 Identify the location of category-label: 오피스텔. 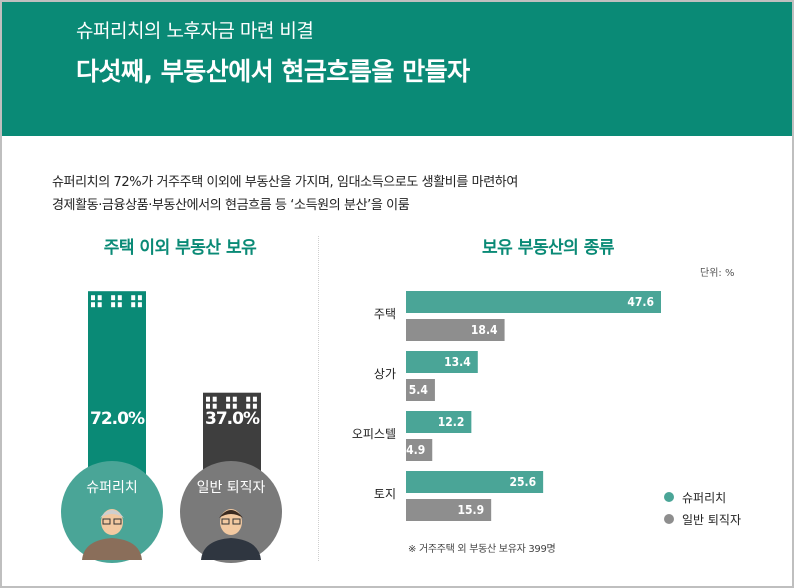
(374, 434).